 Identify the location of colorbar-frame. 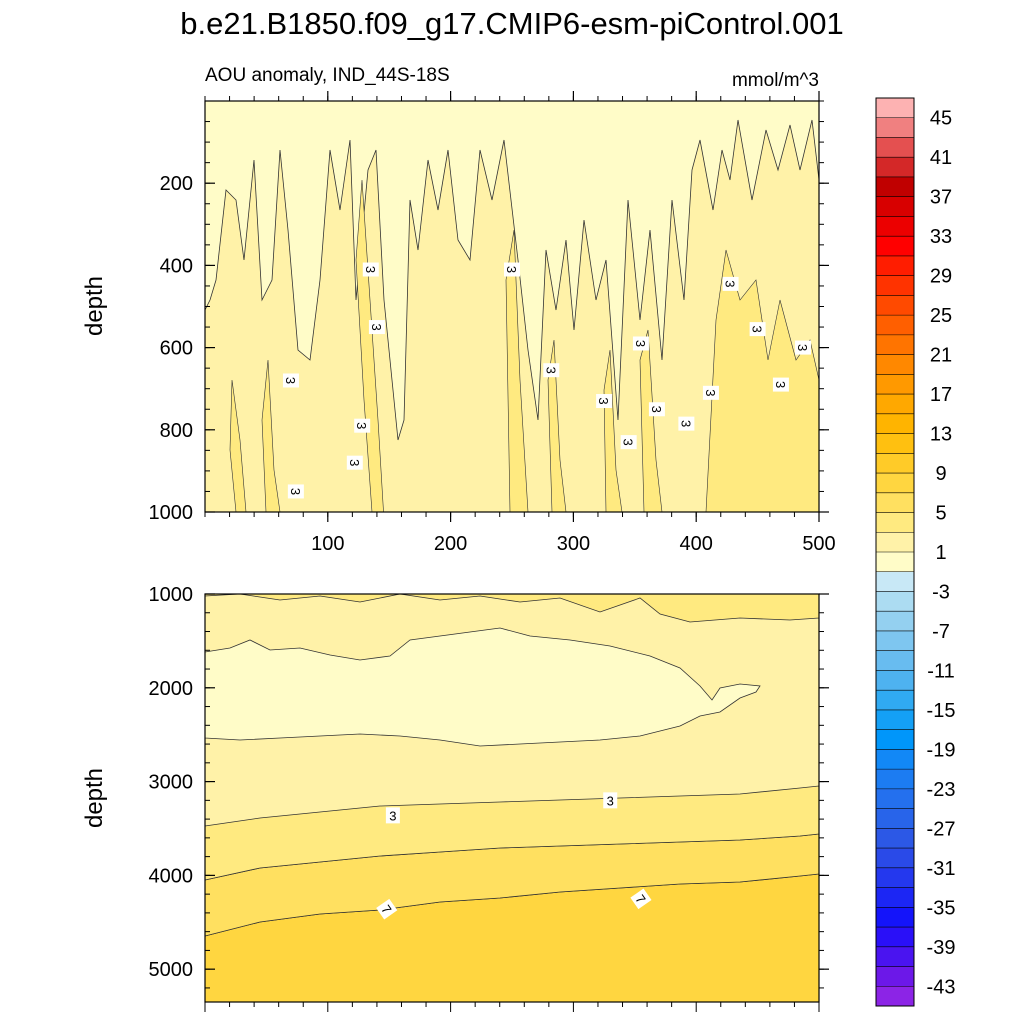
(895, 552).